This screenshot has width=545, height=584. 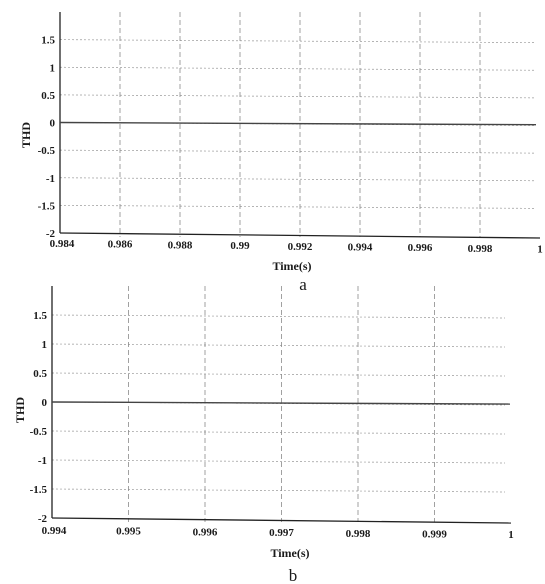 What do you see at coordinates (303, 284) in the screenshot?
I see `panel-label: a` at bounding box center [303, 284].